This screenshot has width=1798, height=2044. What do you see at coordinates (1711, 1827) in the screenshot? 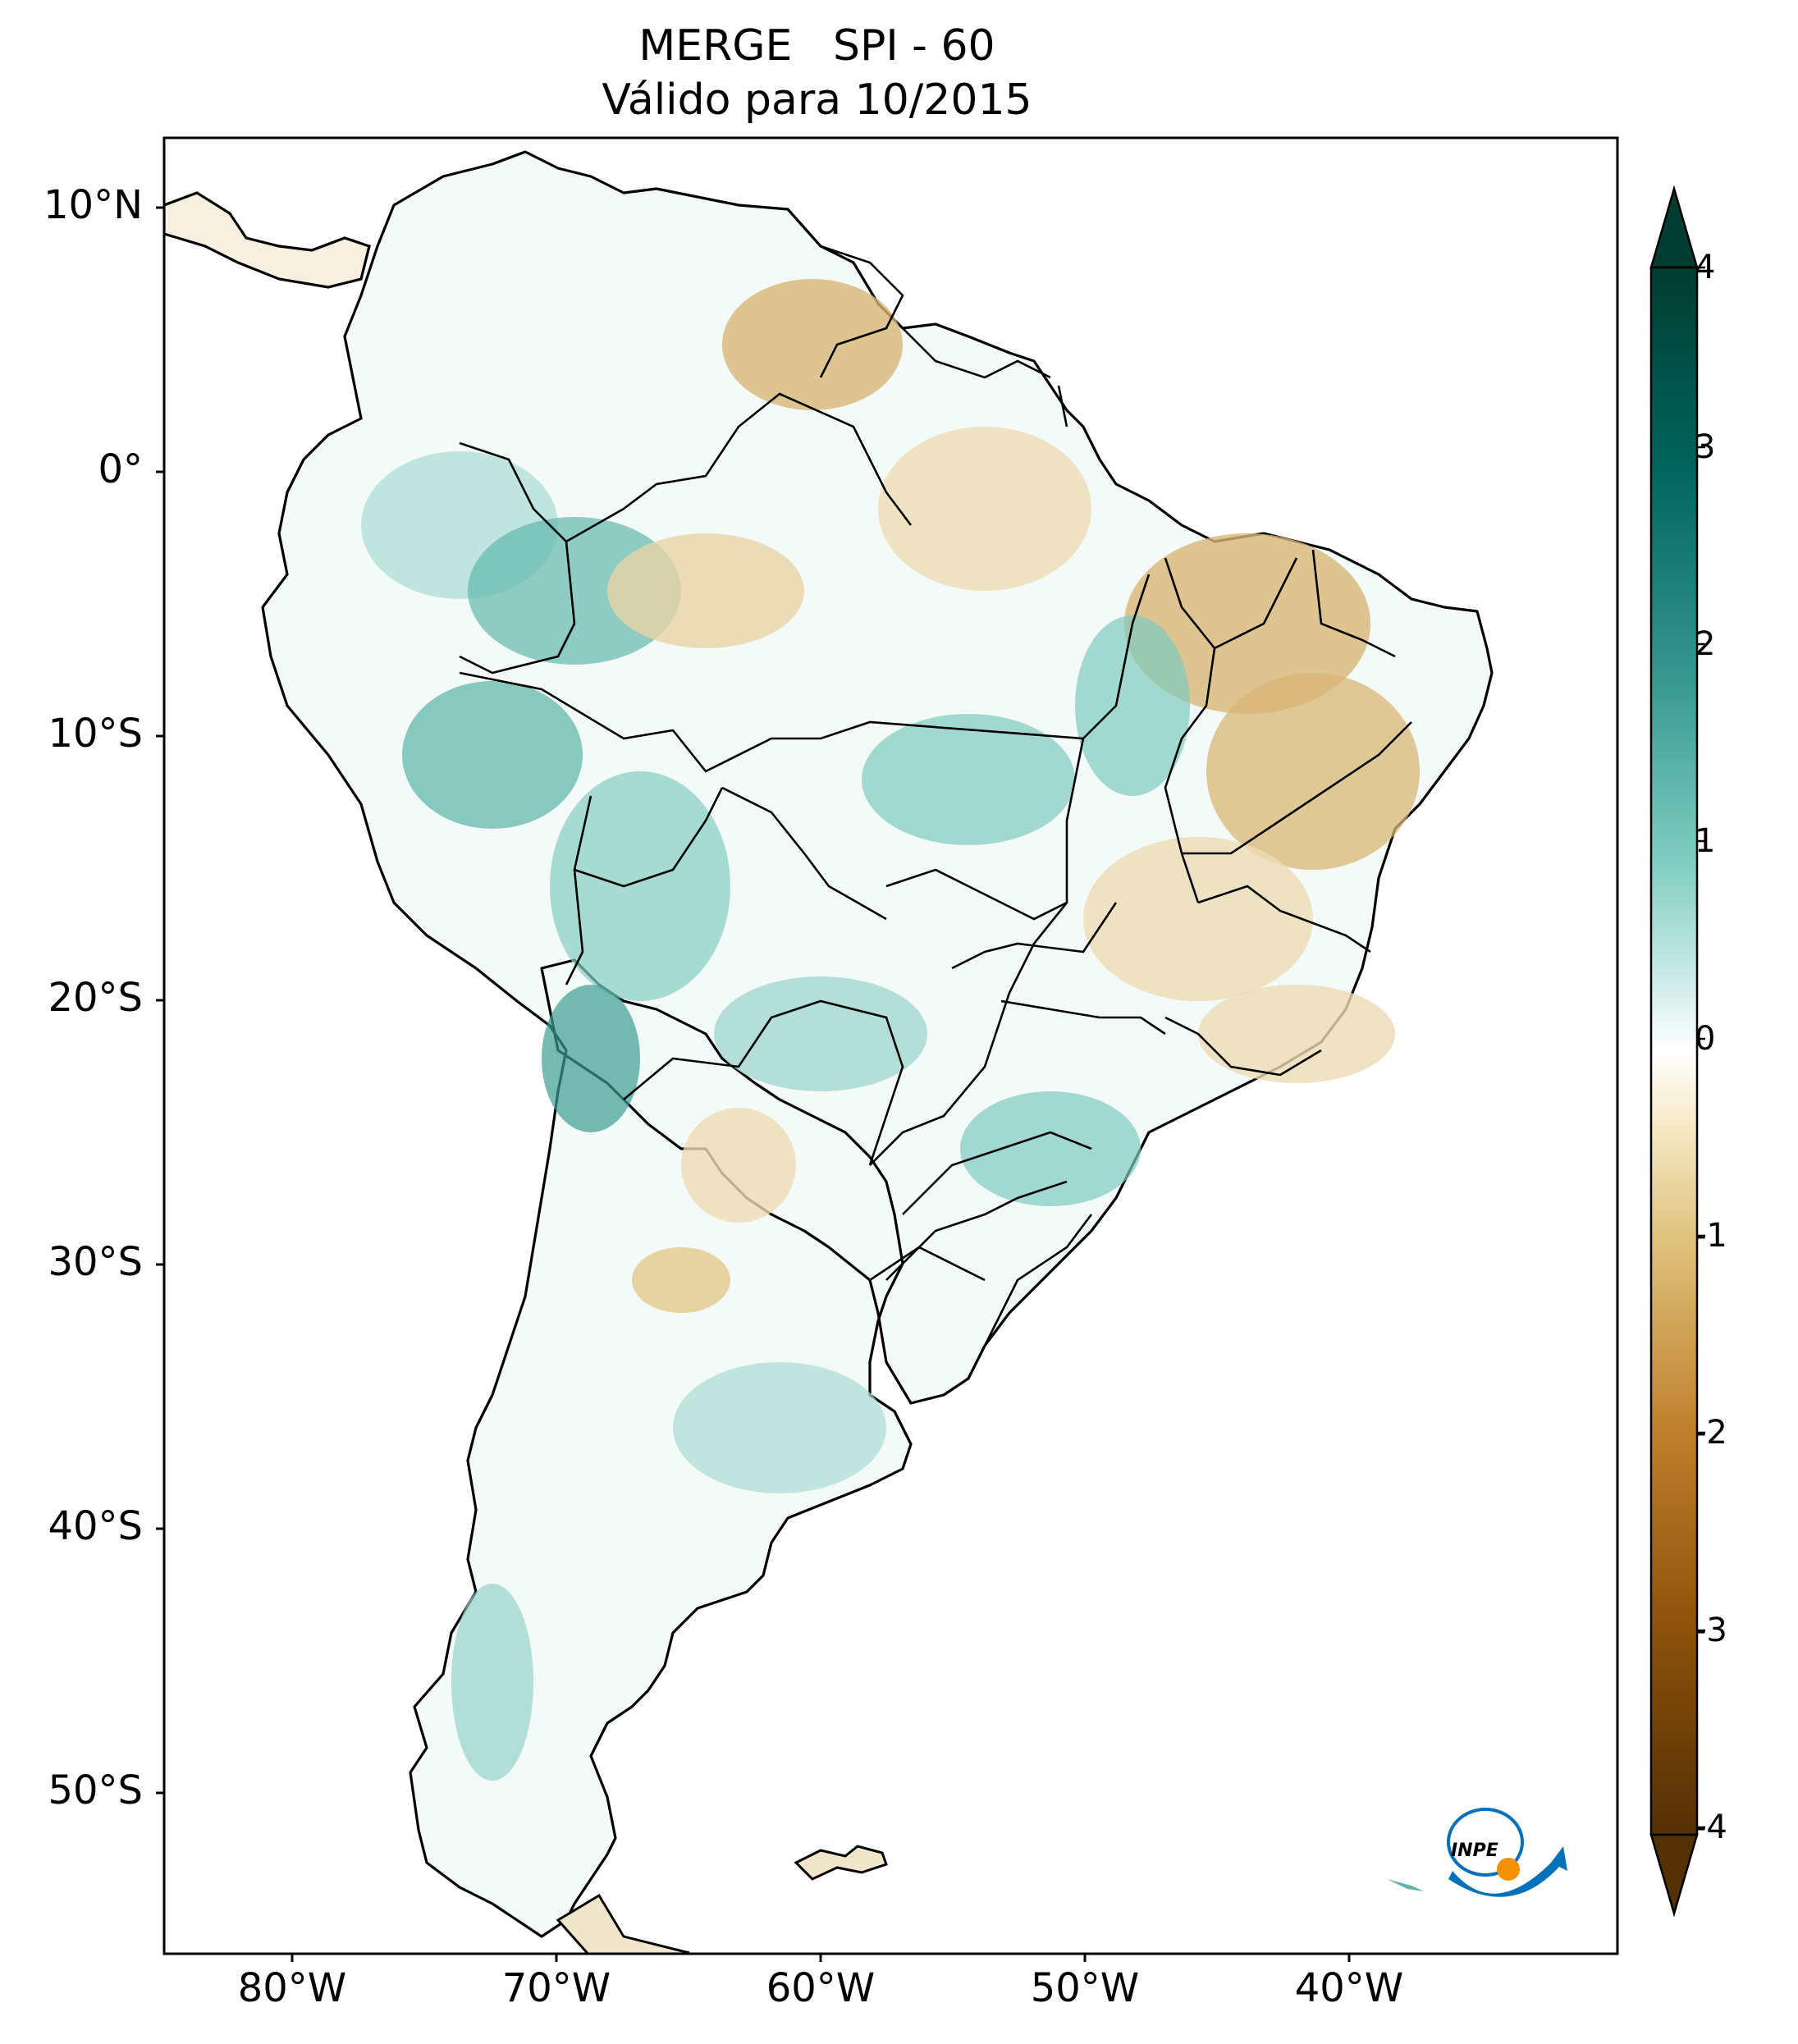
I see `colorbar-tick-label: -4` at bounding box center [1711, 1827].